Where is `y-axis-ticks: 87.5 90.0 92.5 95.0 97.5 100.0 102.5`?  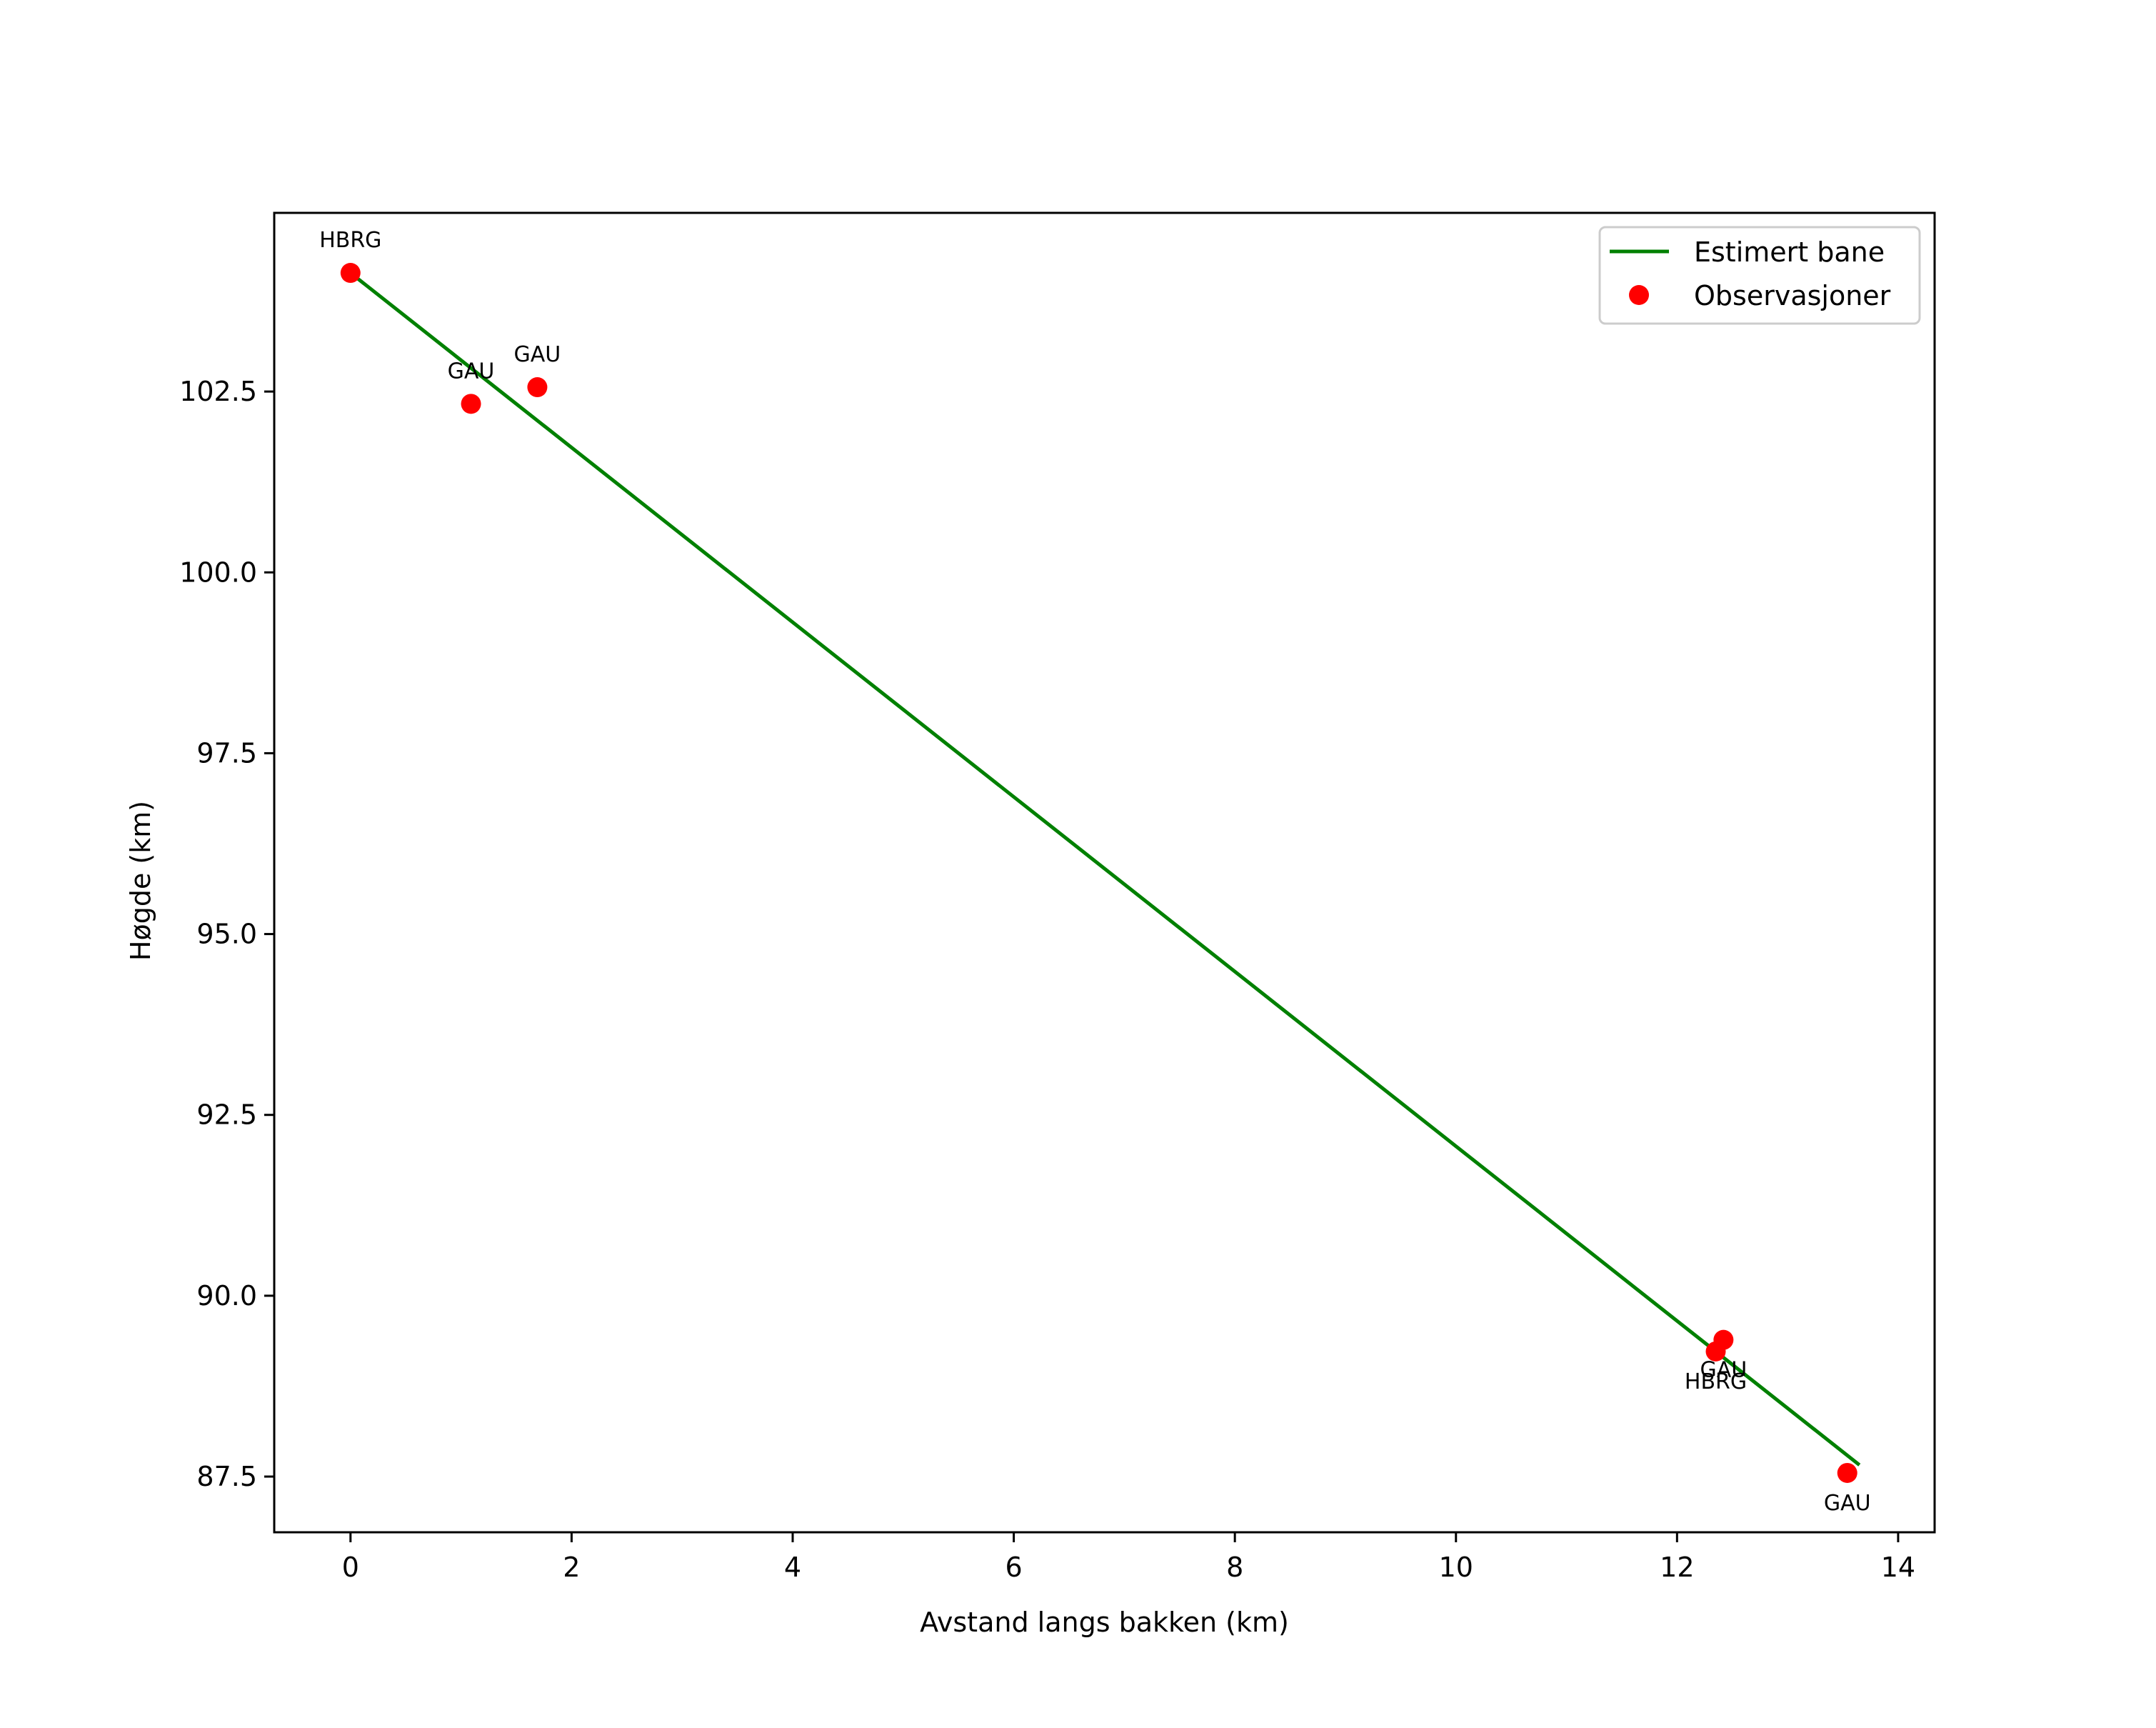
y-axis-ticks: 87.5 90.0 92.5 95.0 97.5 100.0 102.5 is located at coordinates (227, 934).